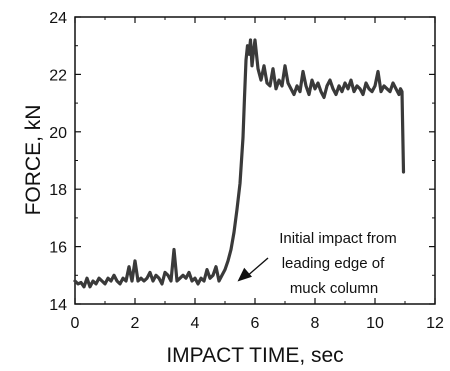 This screenshot has height=371, width=450. What do you see at coordinates (58, 305) in the screenshot?
I see `y-tick-label: 14` at bounding box center [58, 305].